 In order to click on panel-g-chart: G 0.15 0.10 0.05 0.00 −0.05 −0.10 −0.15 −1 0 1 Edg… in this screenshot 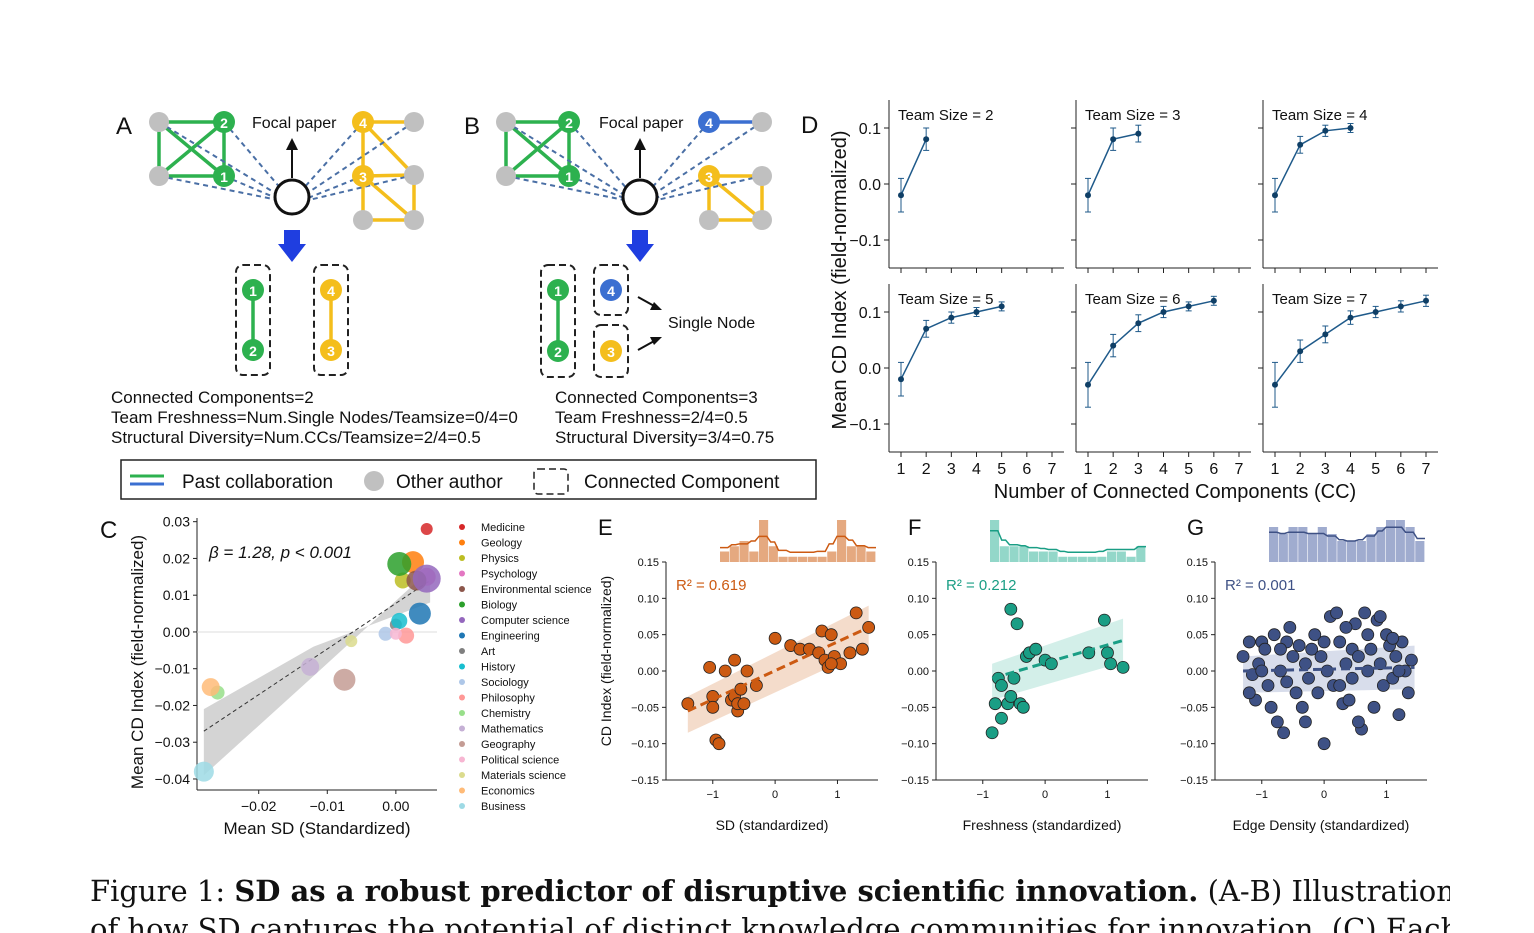, I will do `click(1303, 674)`.